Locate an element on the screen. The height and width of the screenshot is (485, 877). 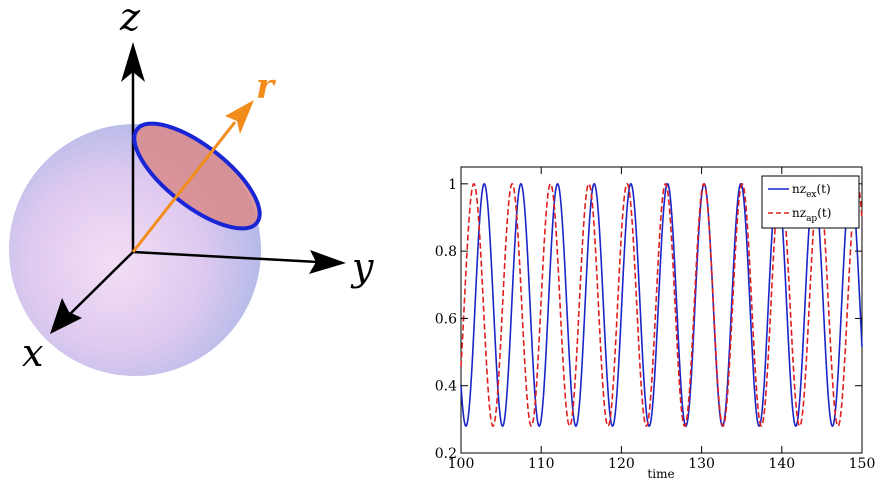
x-label: x is located at coordinates (32, 353).